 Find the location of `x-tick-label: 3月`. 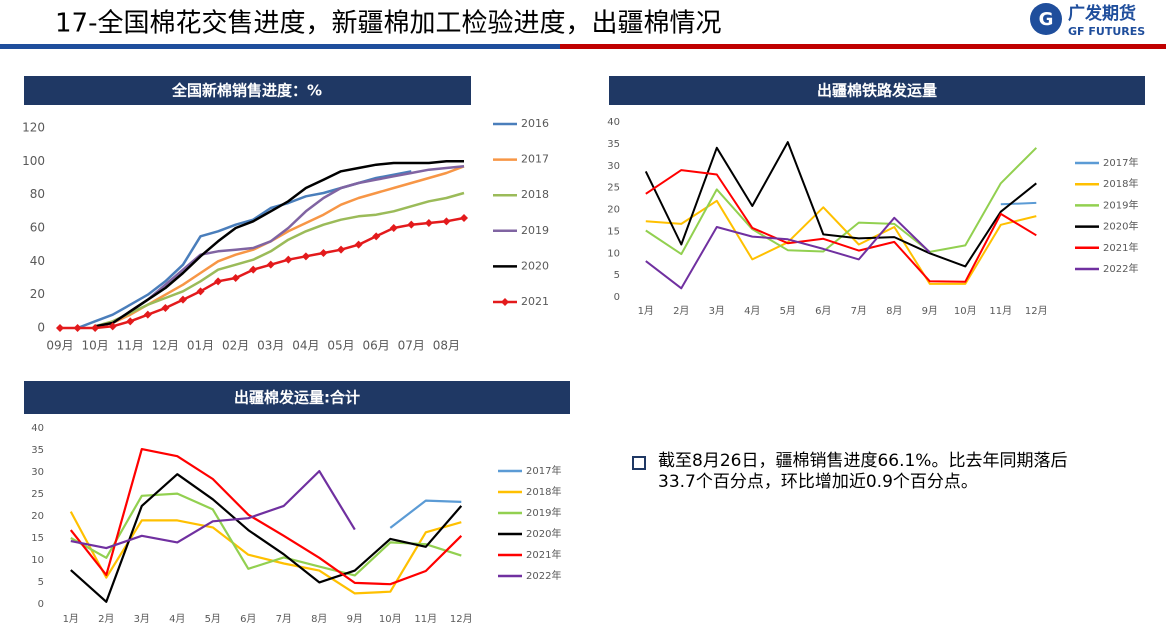

x-tick-label: 3月 is located at coordinates (717, 311).